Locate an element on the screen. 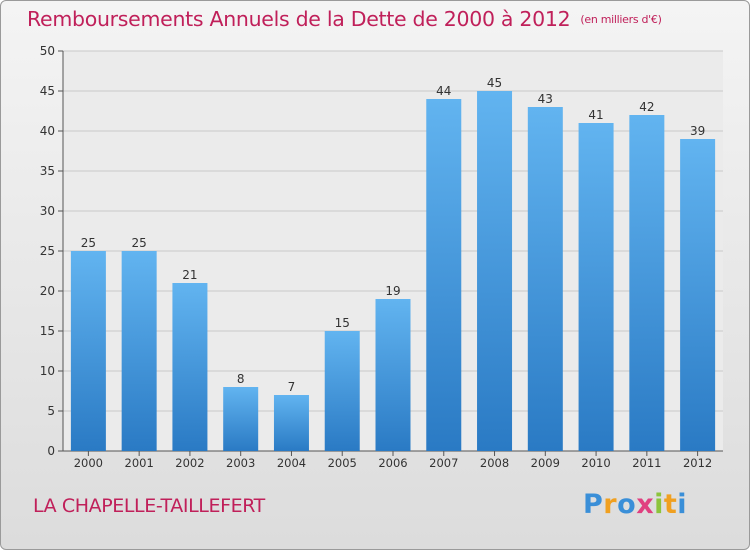  x-tick-label: 2006 is located at coordinates (392, 463).